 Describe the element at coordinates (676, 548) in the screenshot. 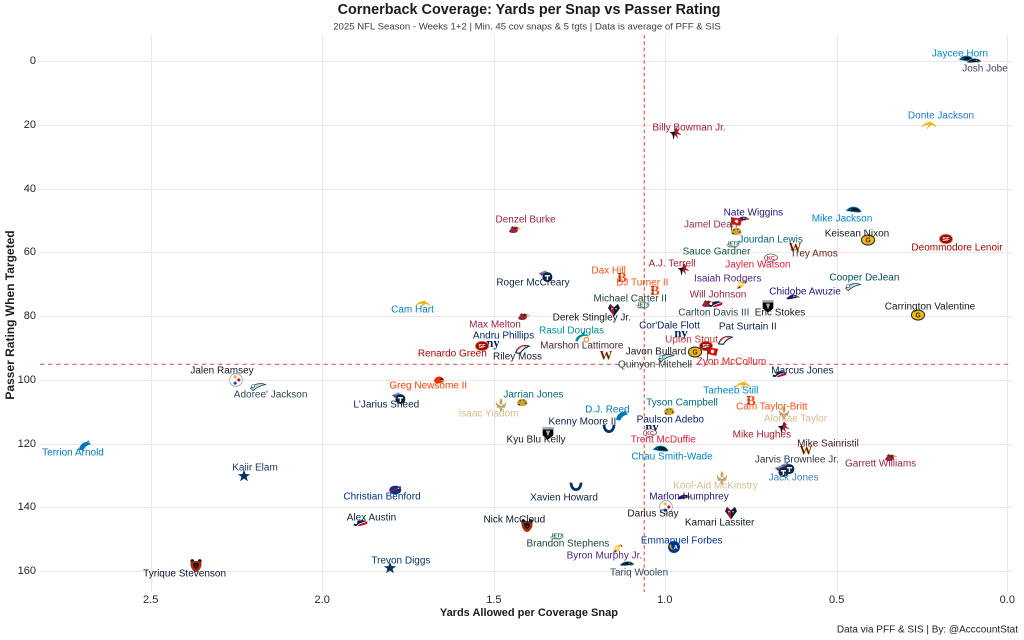

I see `svg-text: A` at that location.